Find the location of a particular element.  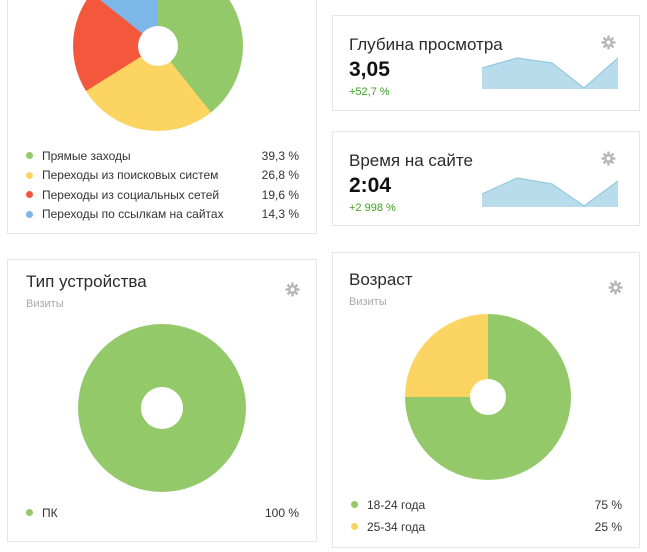

legend-label: 25-34 года is located at coordinates (396, 526).